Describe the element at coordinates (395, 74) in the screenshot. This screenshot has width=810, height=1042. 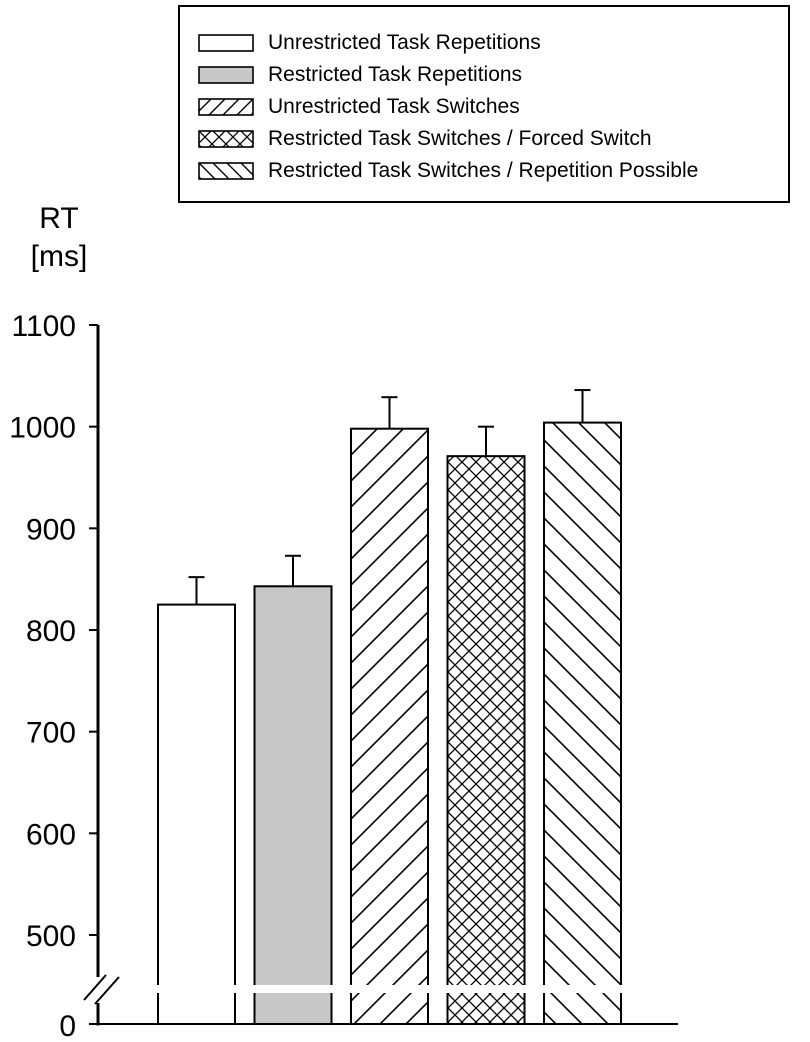
I see `legend-label-2: Restricted Task Repetitions` at that location.